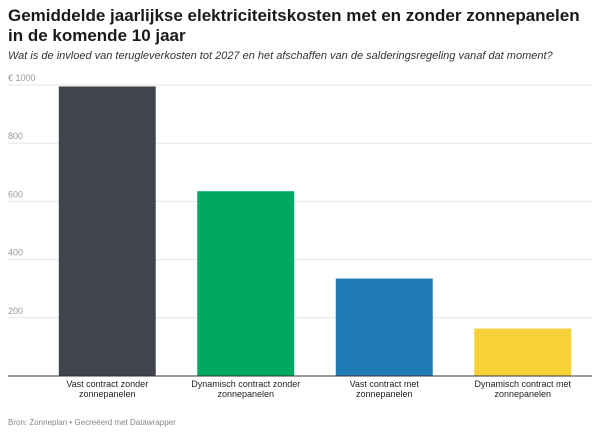  What do you see at coordinates (15, 311) in the screenshot?
I see `y-tick-label-200: 200` at bounding box center [15, 311].